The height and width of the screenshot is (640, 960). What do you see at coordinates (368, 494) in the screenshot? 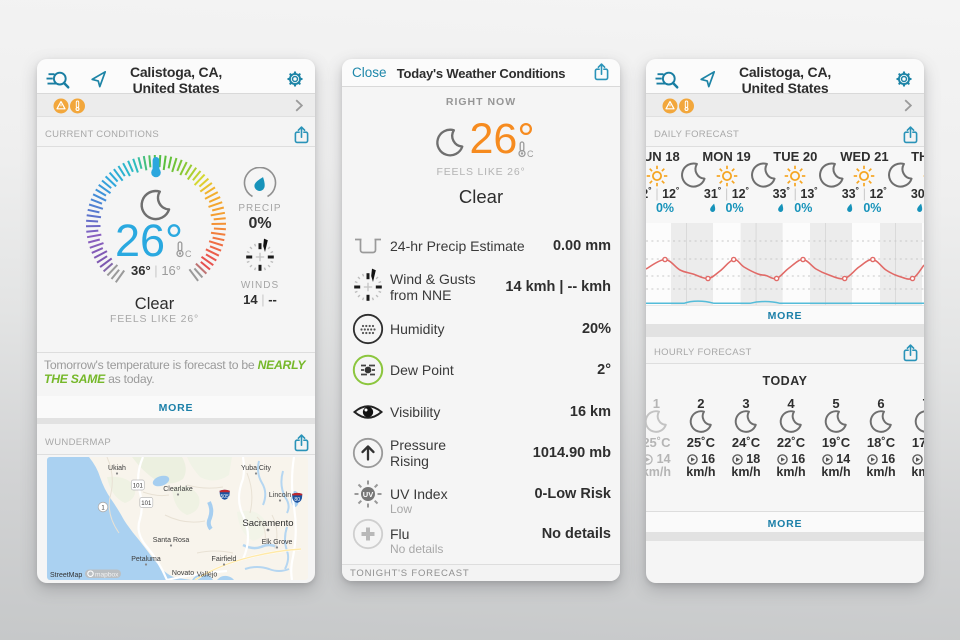
I see `svg-text: UV` at bounding box center [368, 494].